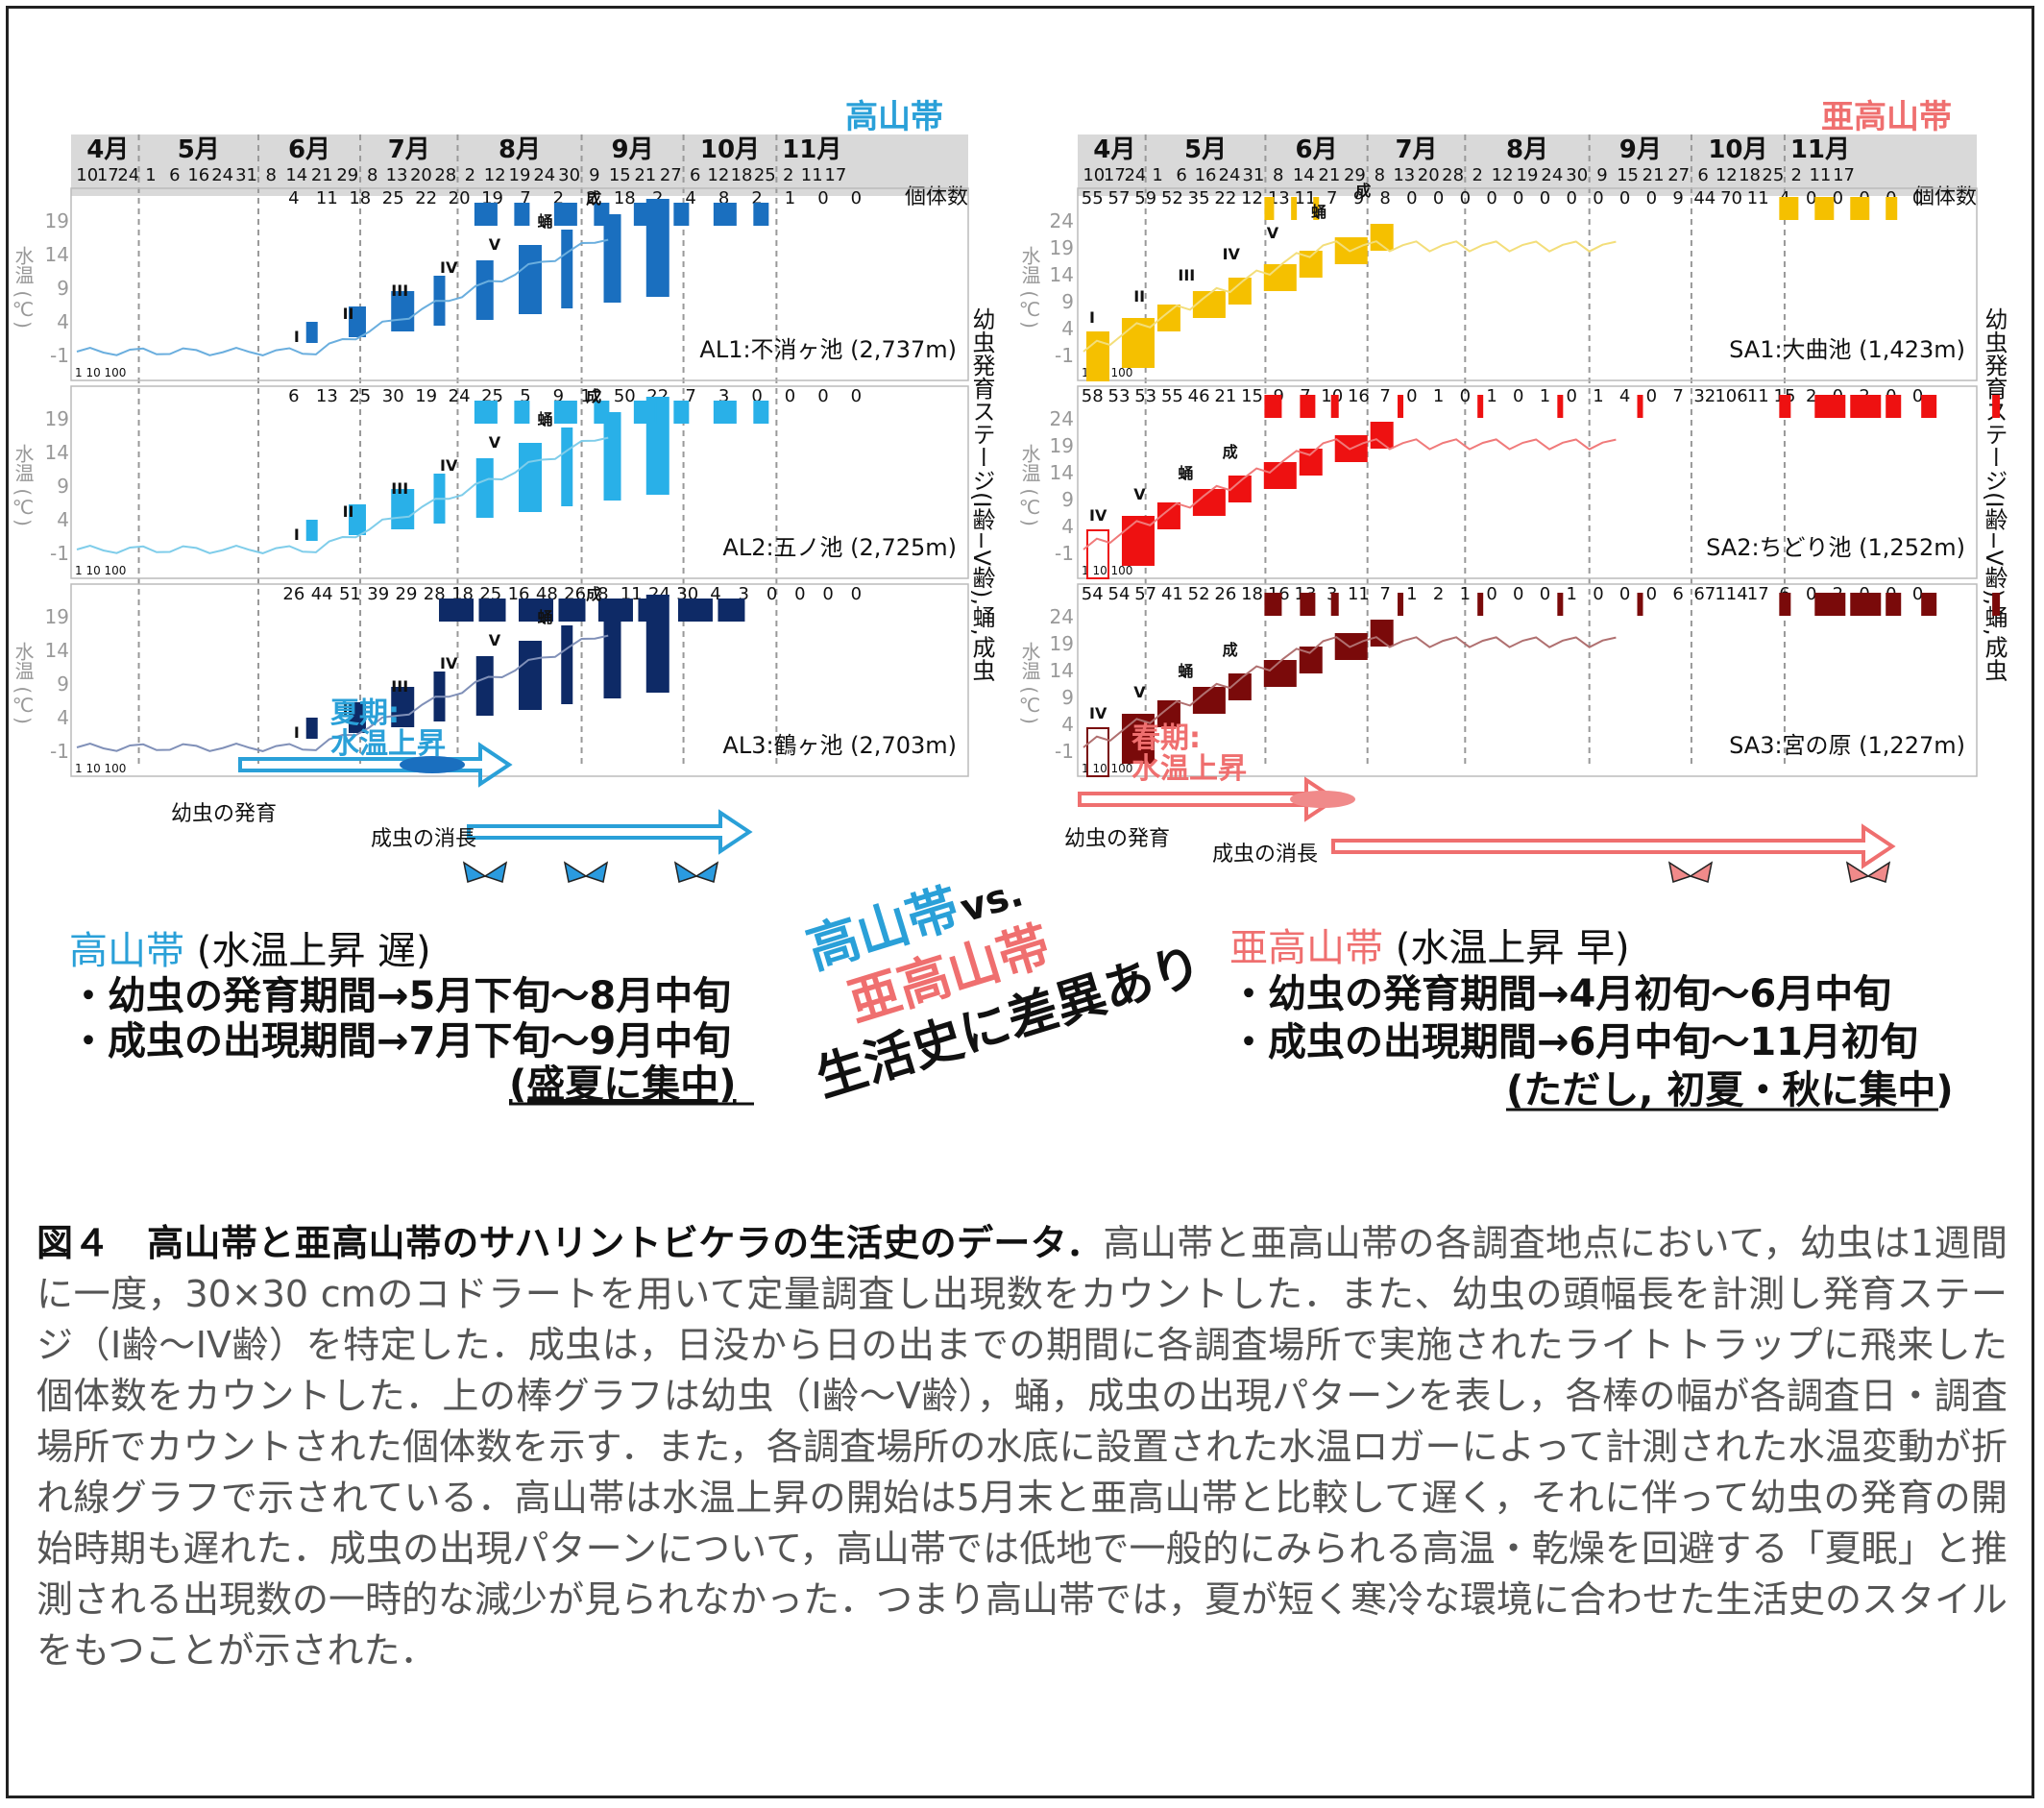 This screenshot has height=1808, width=2044. Describe the element at coordinates (1453, 175) in the screenshot. I see `day-label: 28` at that location.